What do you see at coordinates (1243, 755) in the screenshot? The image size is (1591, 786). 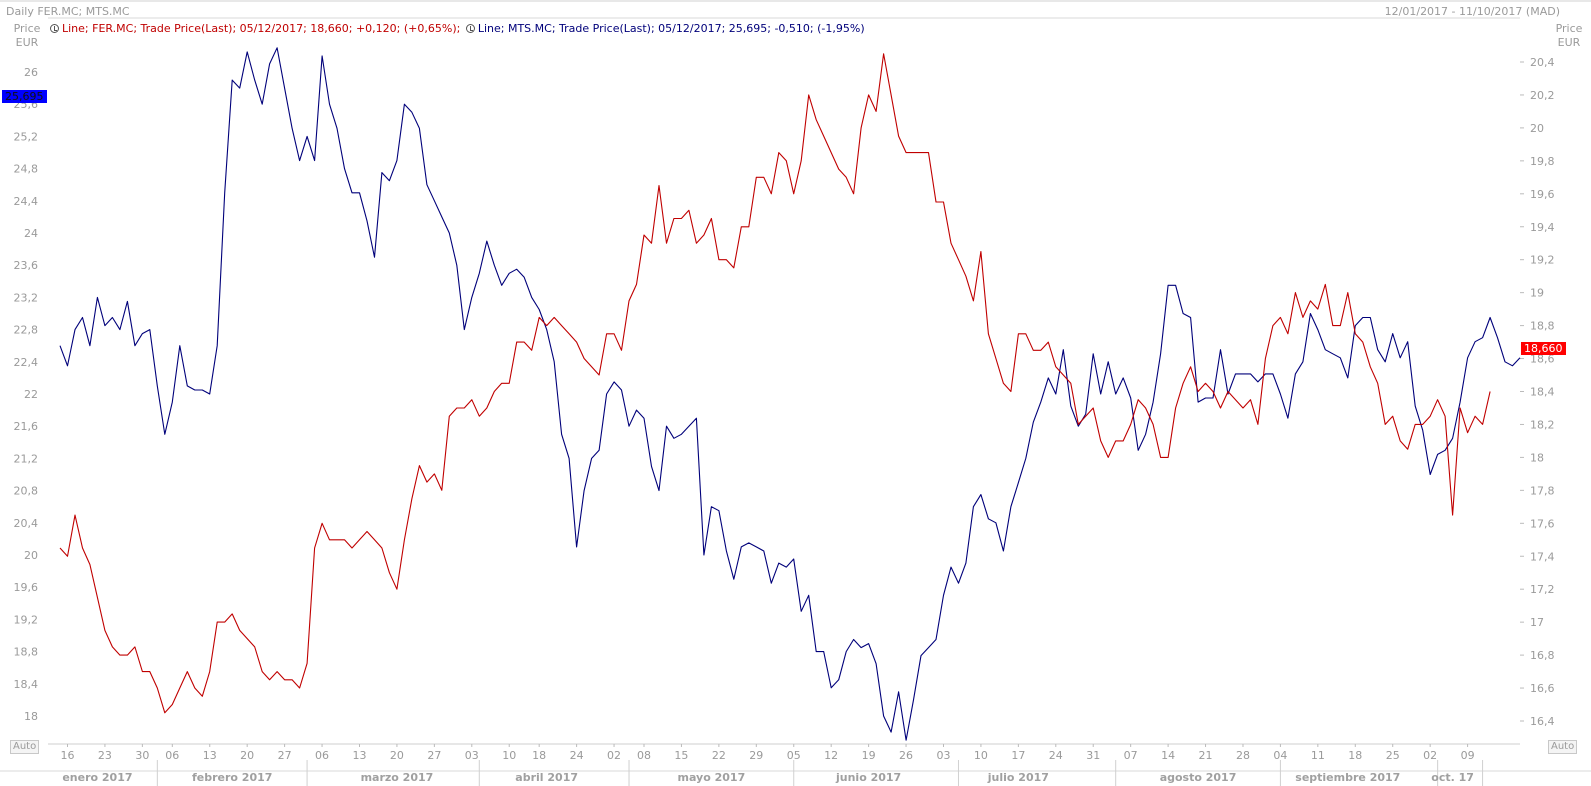 I see `x-tick-label: 28` at bounding box center [1243, 755].